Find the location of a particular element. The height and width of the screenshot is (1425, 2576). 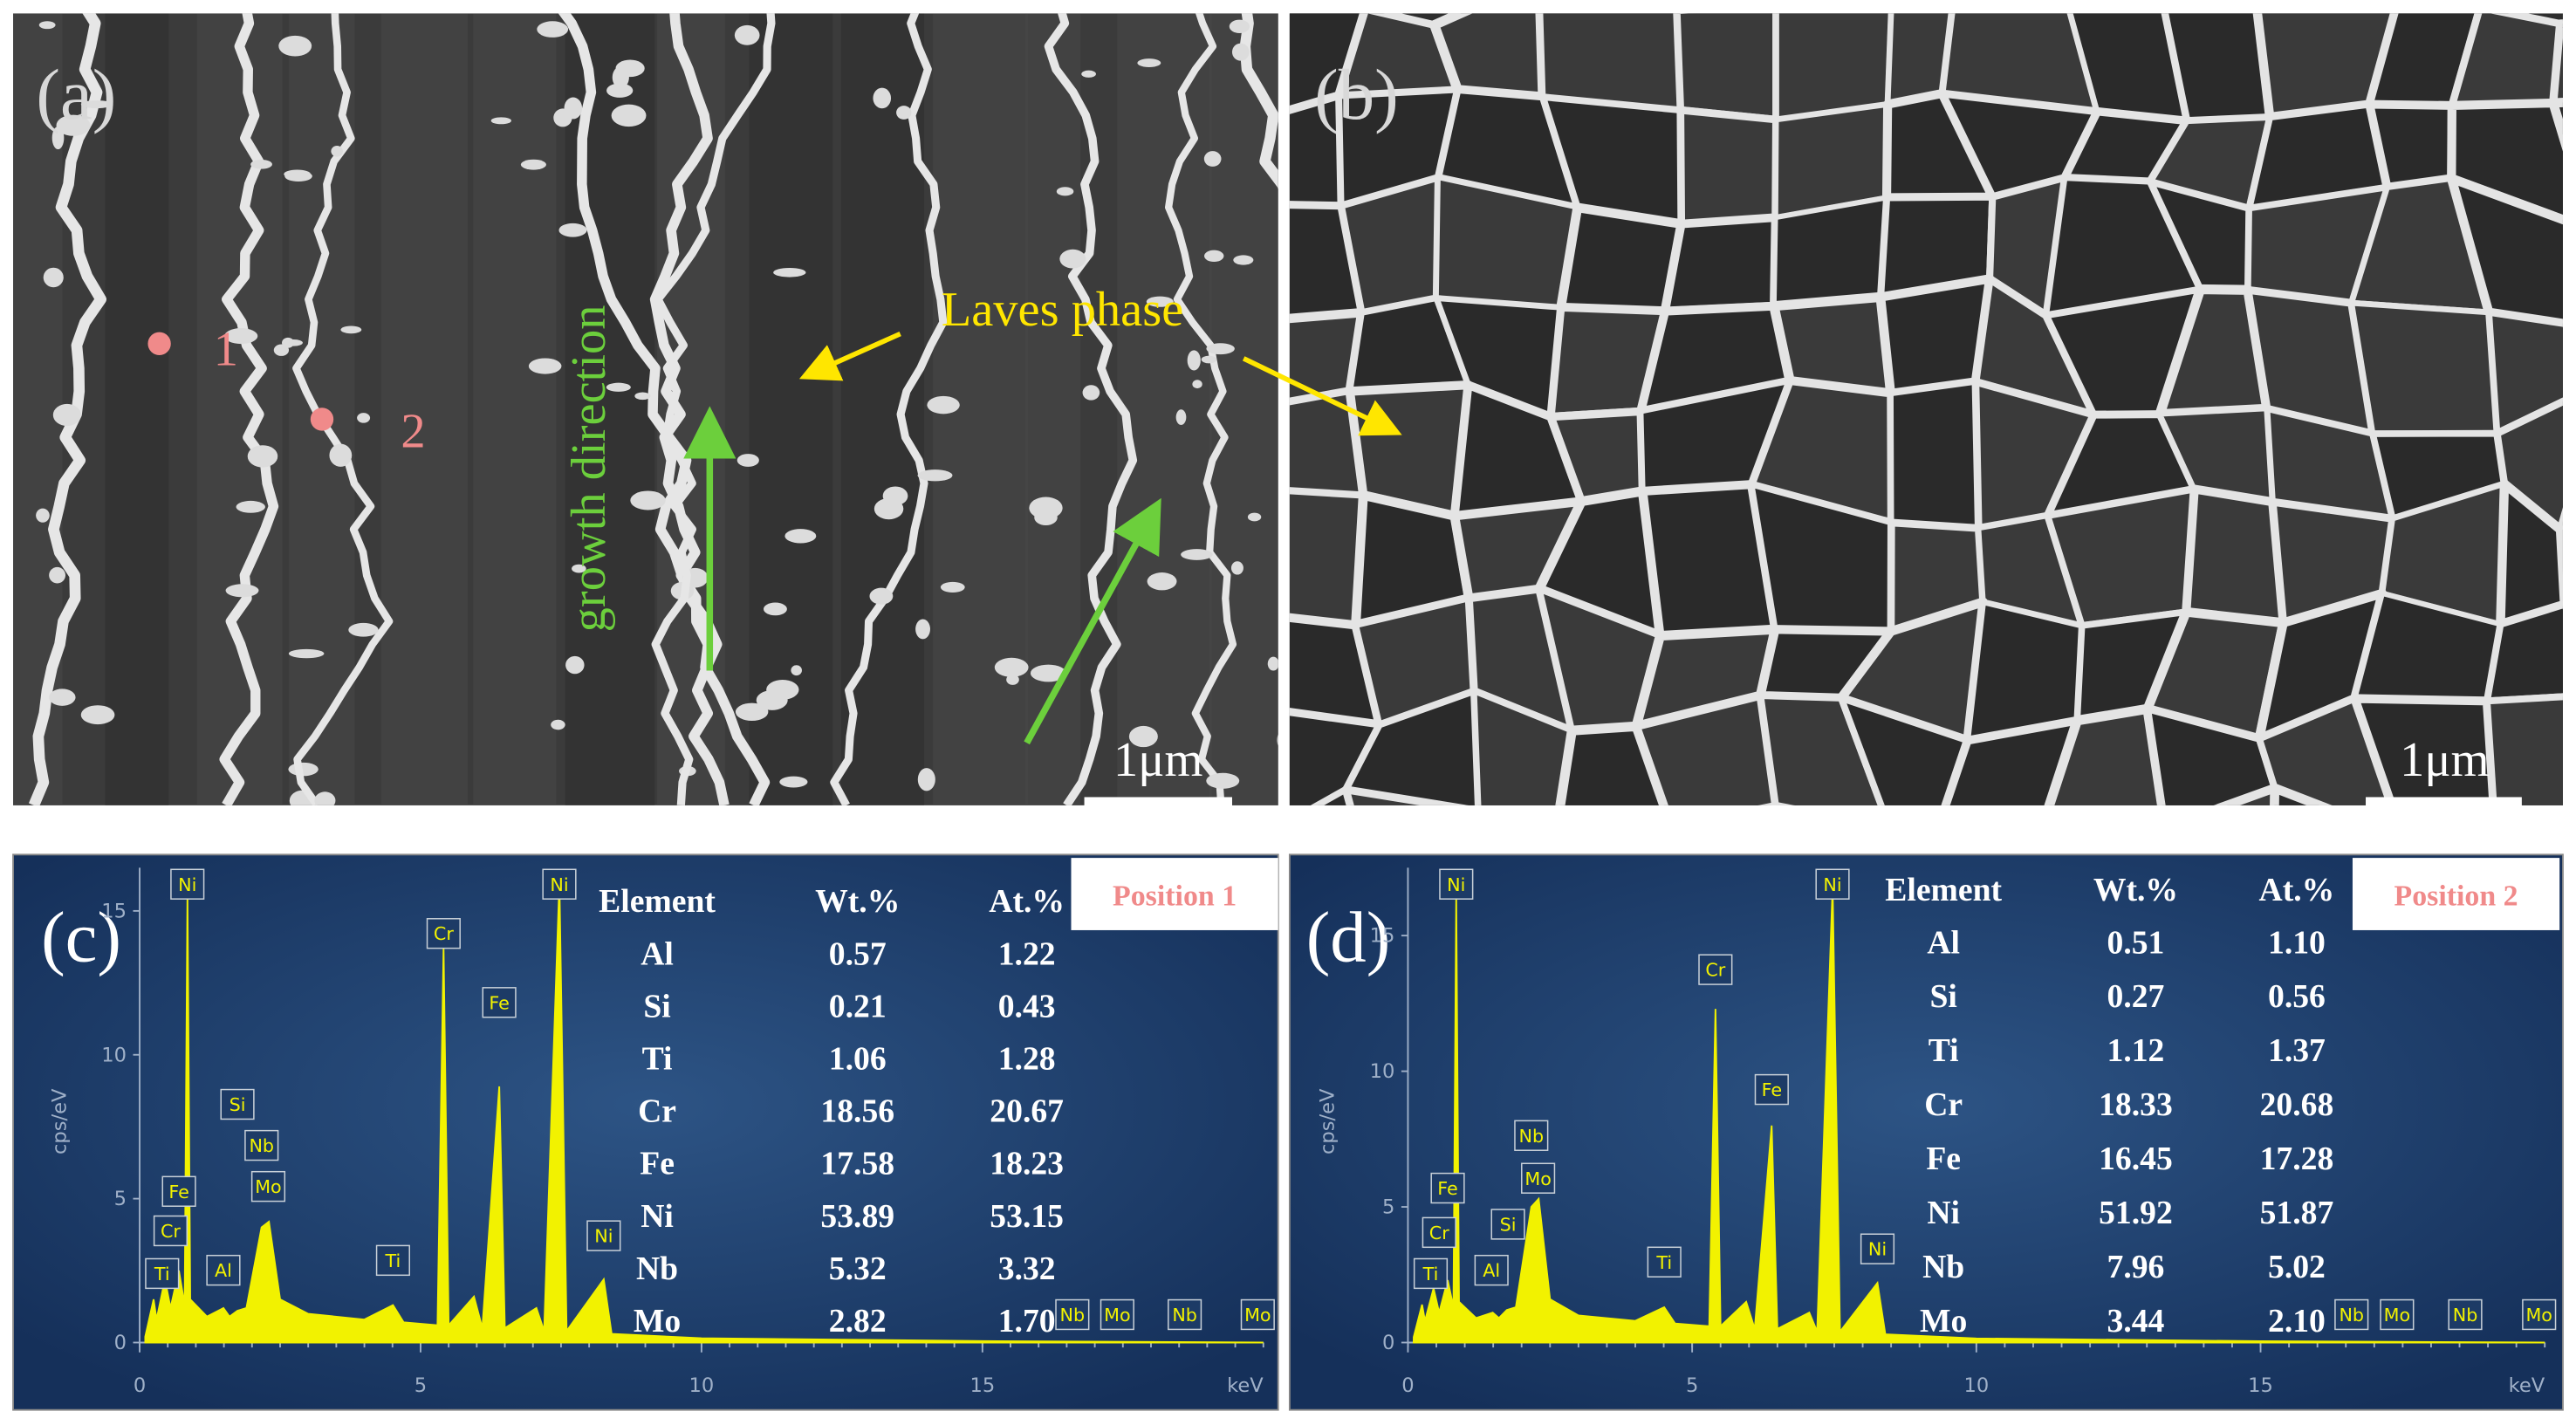

position-box is located at coordinates (1174, 894).